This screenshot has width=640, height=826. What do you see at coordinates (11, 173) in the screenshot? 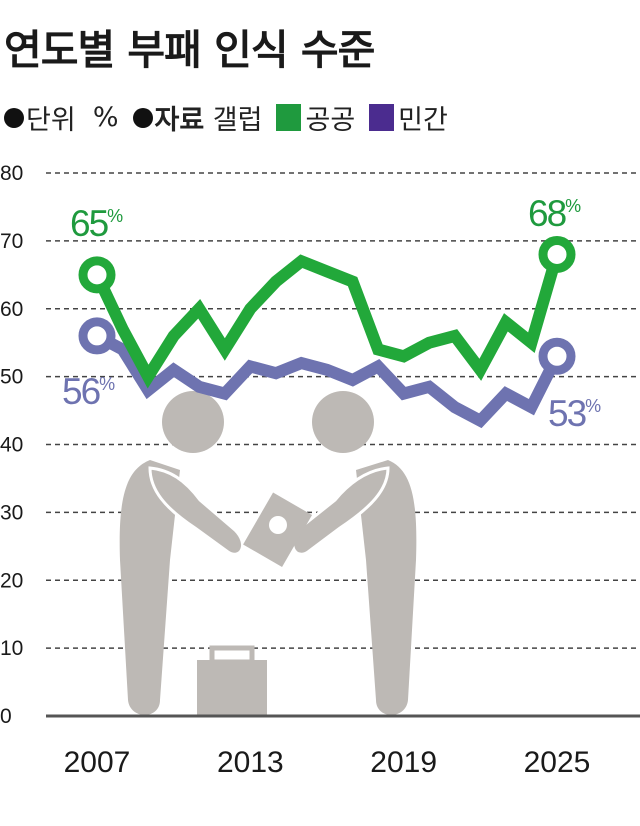
I see `y-tick-label: 80` at bounding box center [11, 173].